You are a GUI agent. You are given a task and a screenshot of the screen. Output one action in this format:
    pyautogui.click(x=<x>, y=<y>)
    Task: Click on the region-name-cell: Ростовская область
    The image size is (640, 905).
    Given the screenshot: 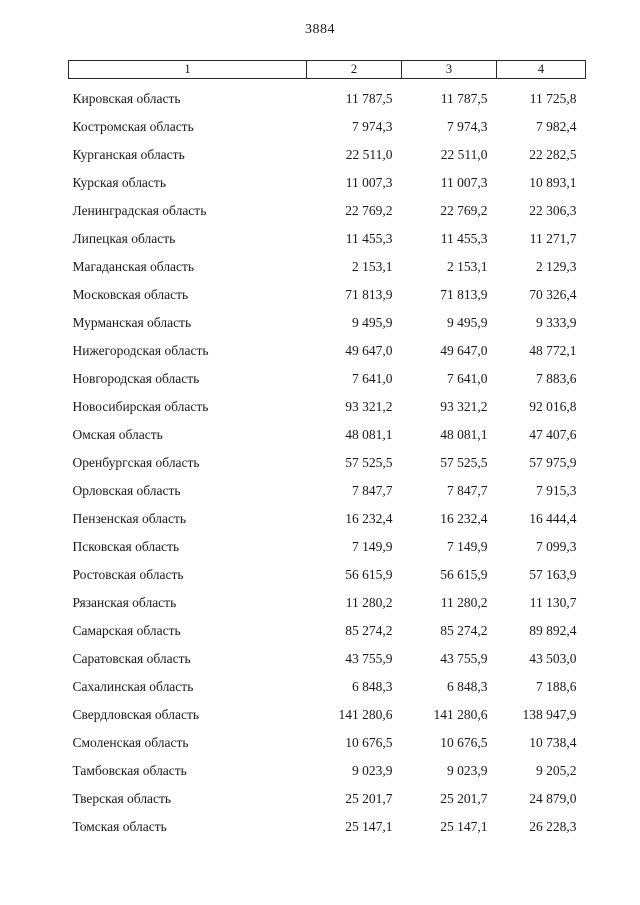 What is the action you would take?
    pyautogui.click(x=128, y=574)
    